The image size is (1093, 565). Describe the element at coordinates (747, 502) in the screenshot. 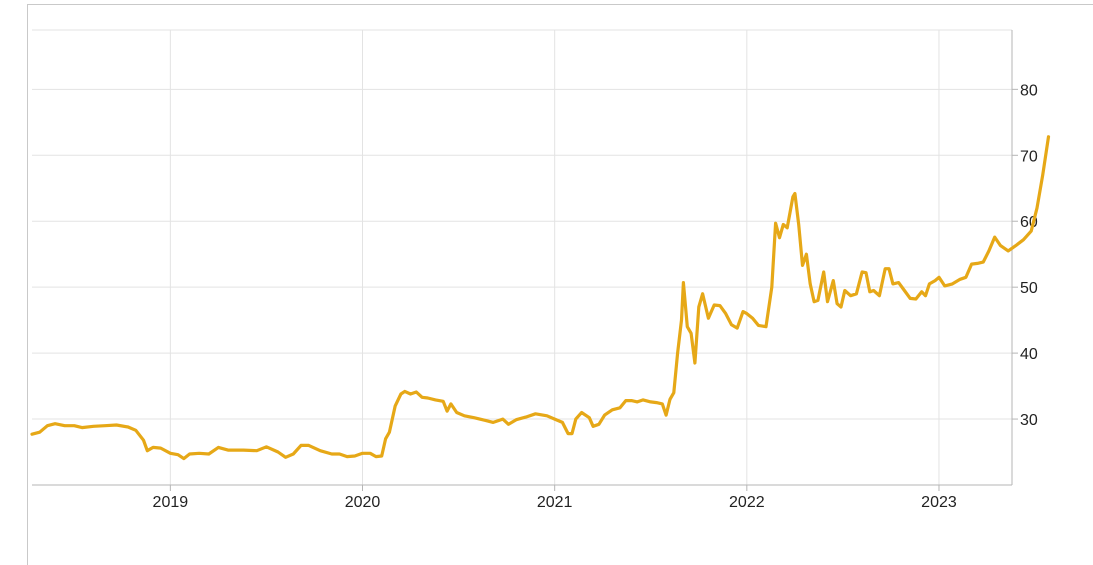

I see `x-tick-label: 2022` at that location.